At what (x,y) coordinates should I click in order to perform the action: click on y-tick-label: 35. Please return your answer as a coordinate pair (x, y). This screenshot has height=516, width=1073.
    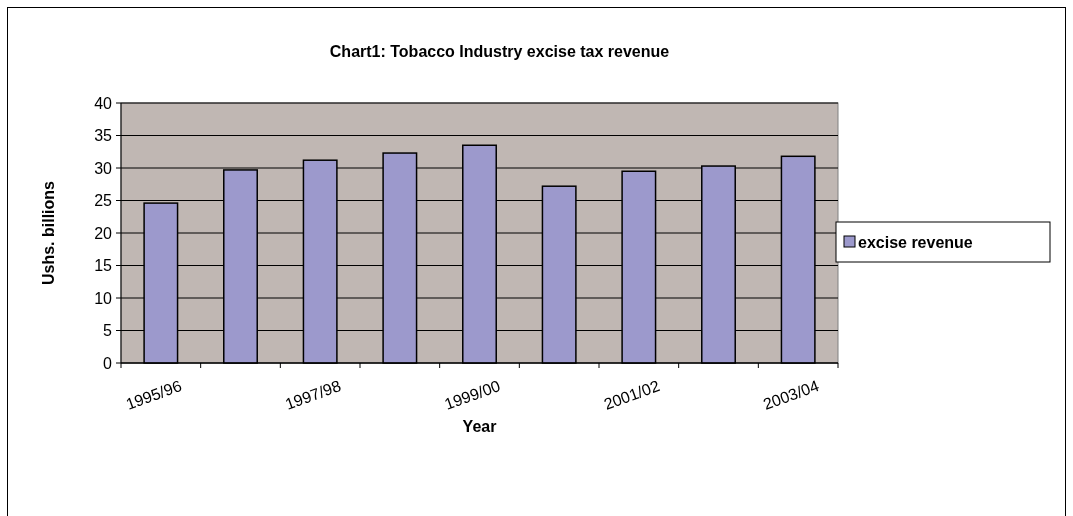
    Looking at the image, I should click on (103, 136).